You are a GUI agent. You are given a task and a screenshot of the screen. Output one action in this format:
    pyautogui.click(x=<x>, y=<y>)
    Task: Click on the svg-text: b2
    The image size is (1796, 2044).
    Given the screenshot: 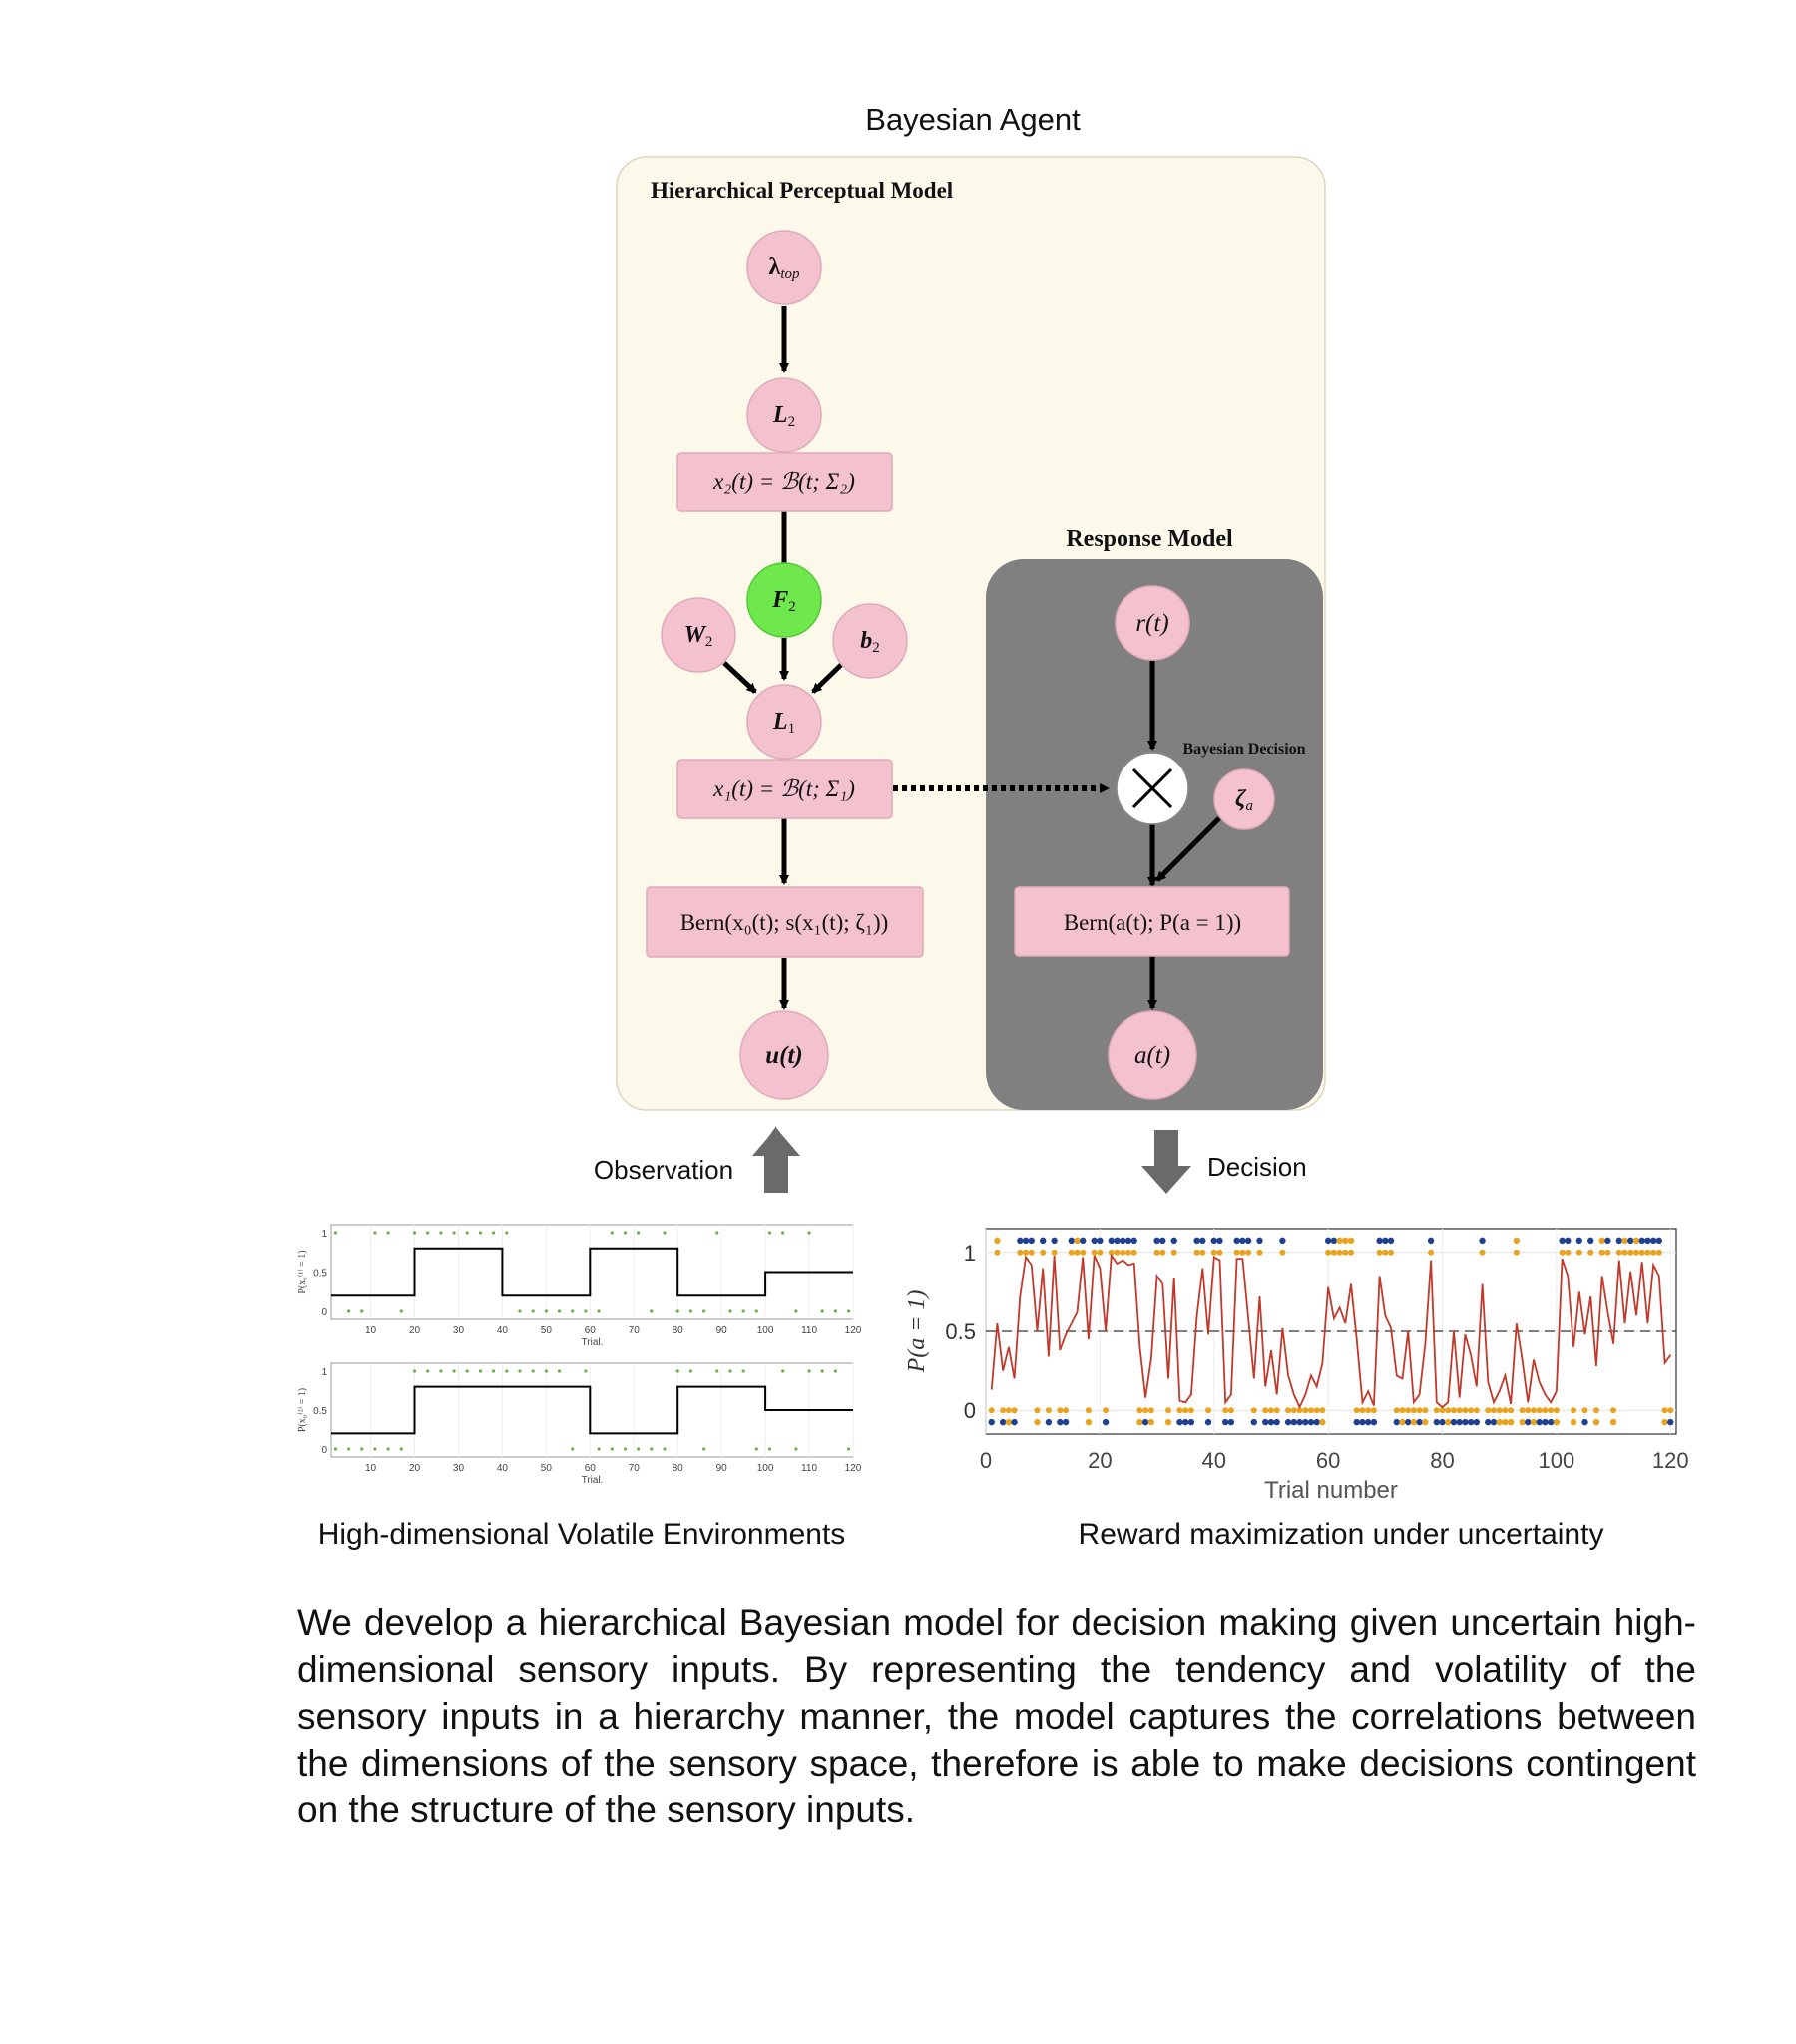 What is the action you would take?
    pyautogui.click(x=870, y=642)
    